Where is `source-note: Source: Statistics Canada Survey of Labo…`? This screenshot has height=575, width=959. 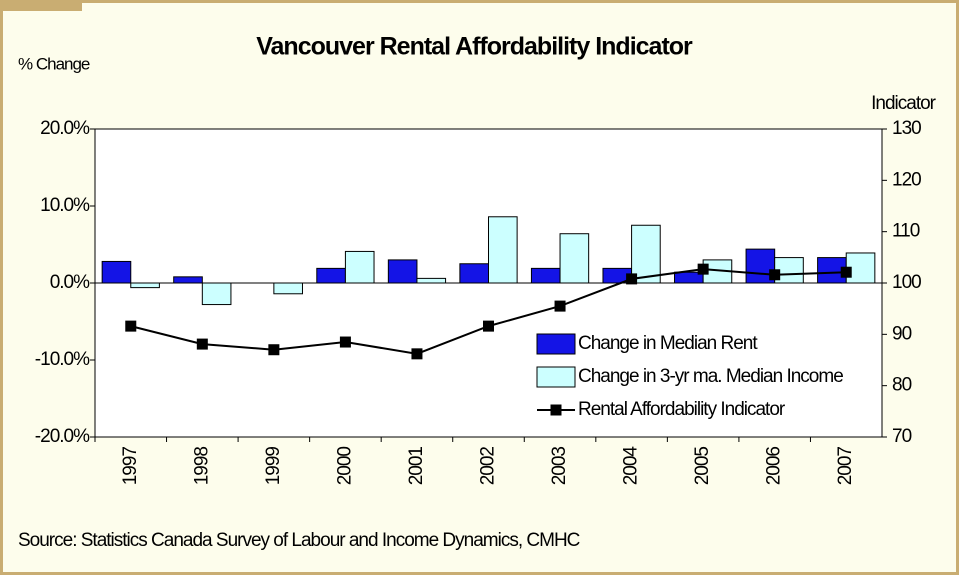
source-note: Source: Statistics Canada Survey of Labo… is located at coordinates (299, 540).